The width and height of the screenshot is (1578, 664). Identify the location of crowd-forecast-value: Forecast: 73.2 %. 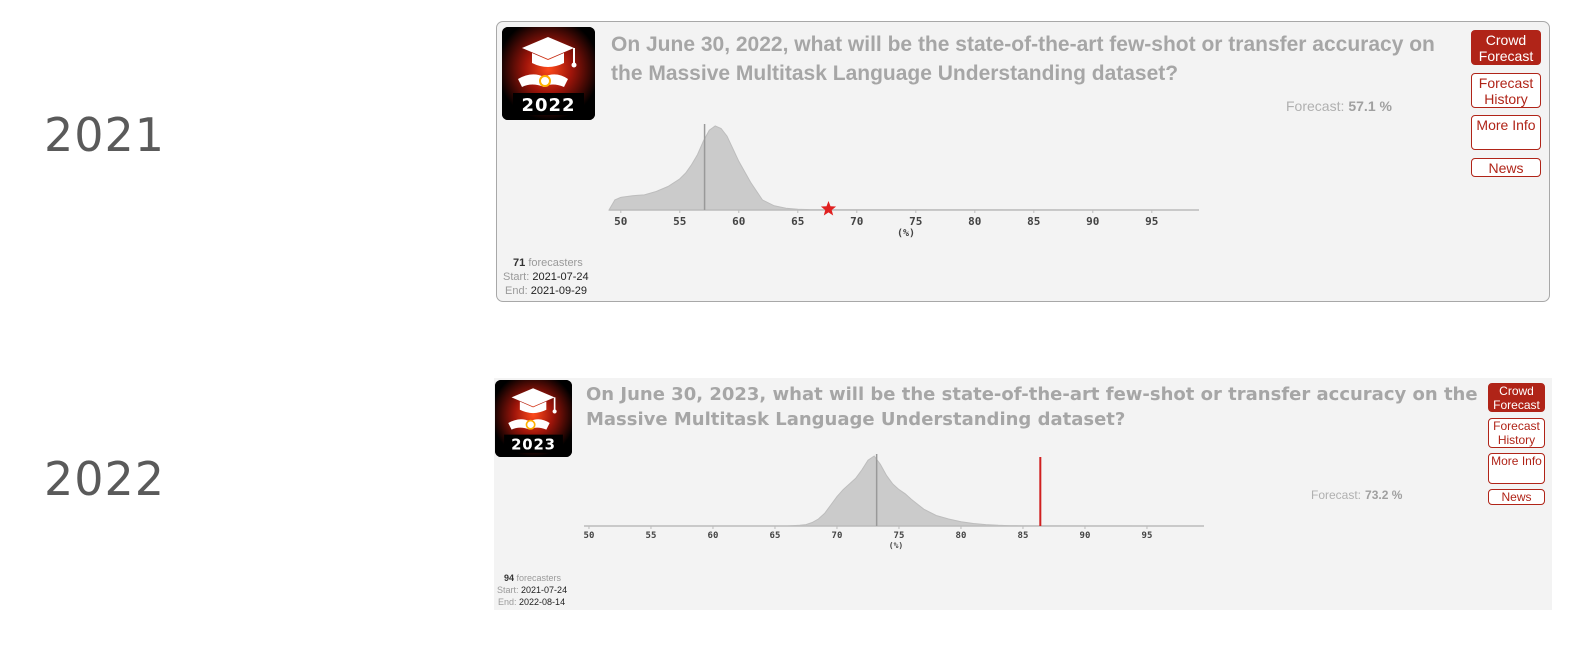
(1356, 495).